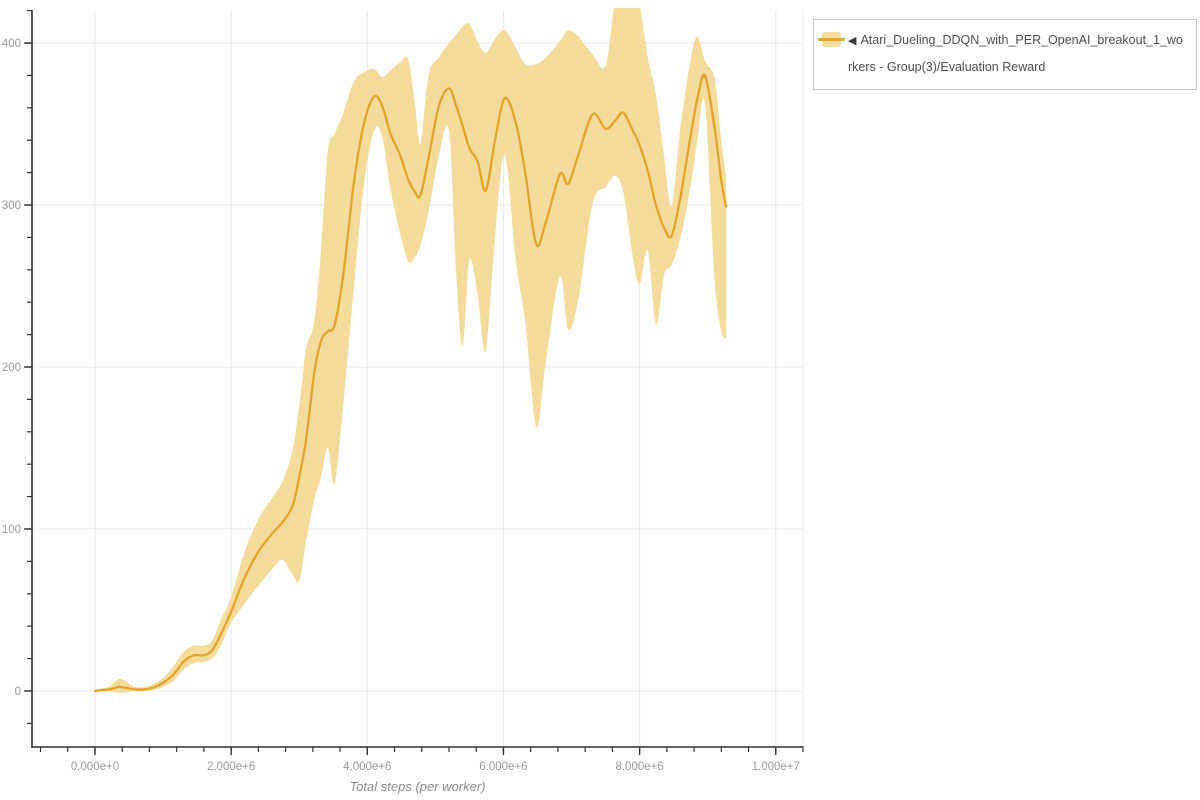 The image size is (1200, 800). What do you see at coordinates (503, 767) in the screenshot?
I see `x-tick-label: 6.000e+6` at bounding box center [503, 767].